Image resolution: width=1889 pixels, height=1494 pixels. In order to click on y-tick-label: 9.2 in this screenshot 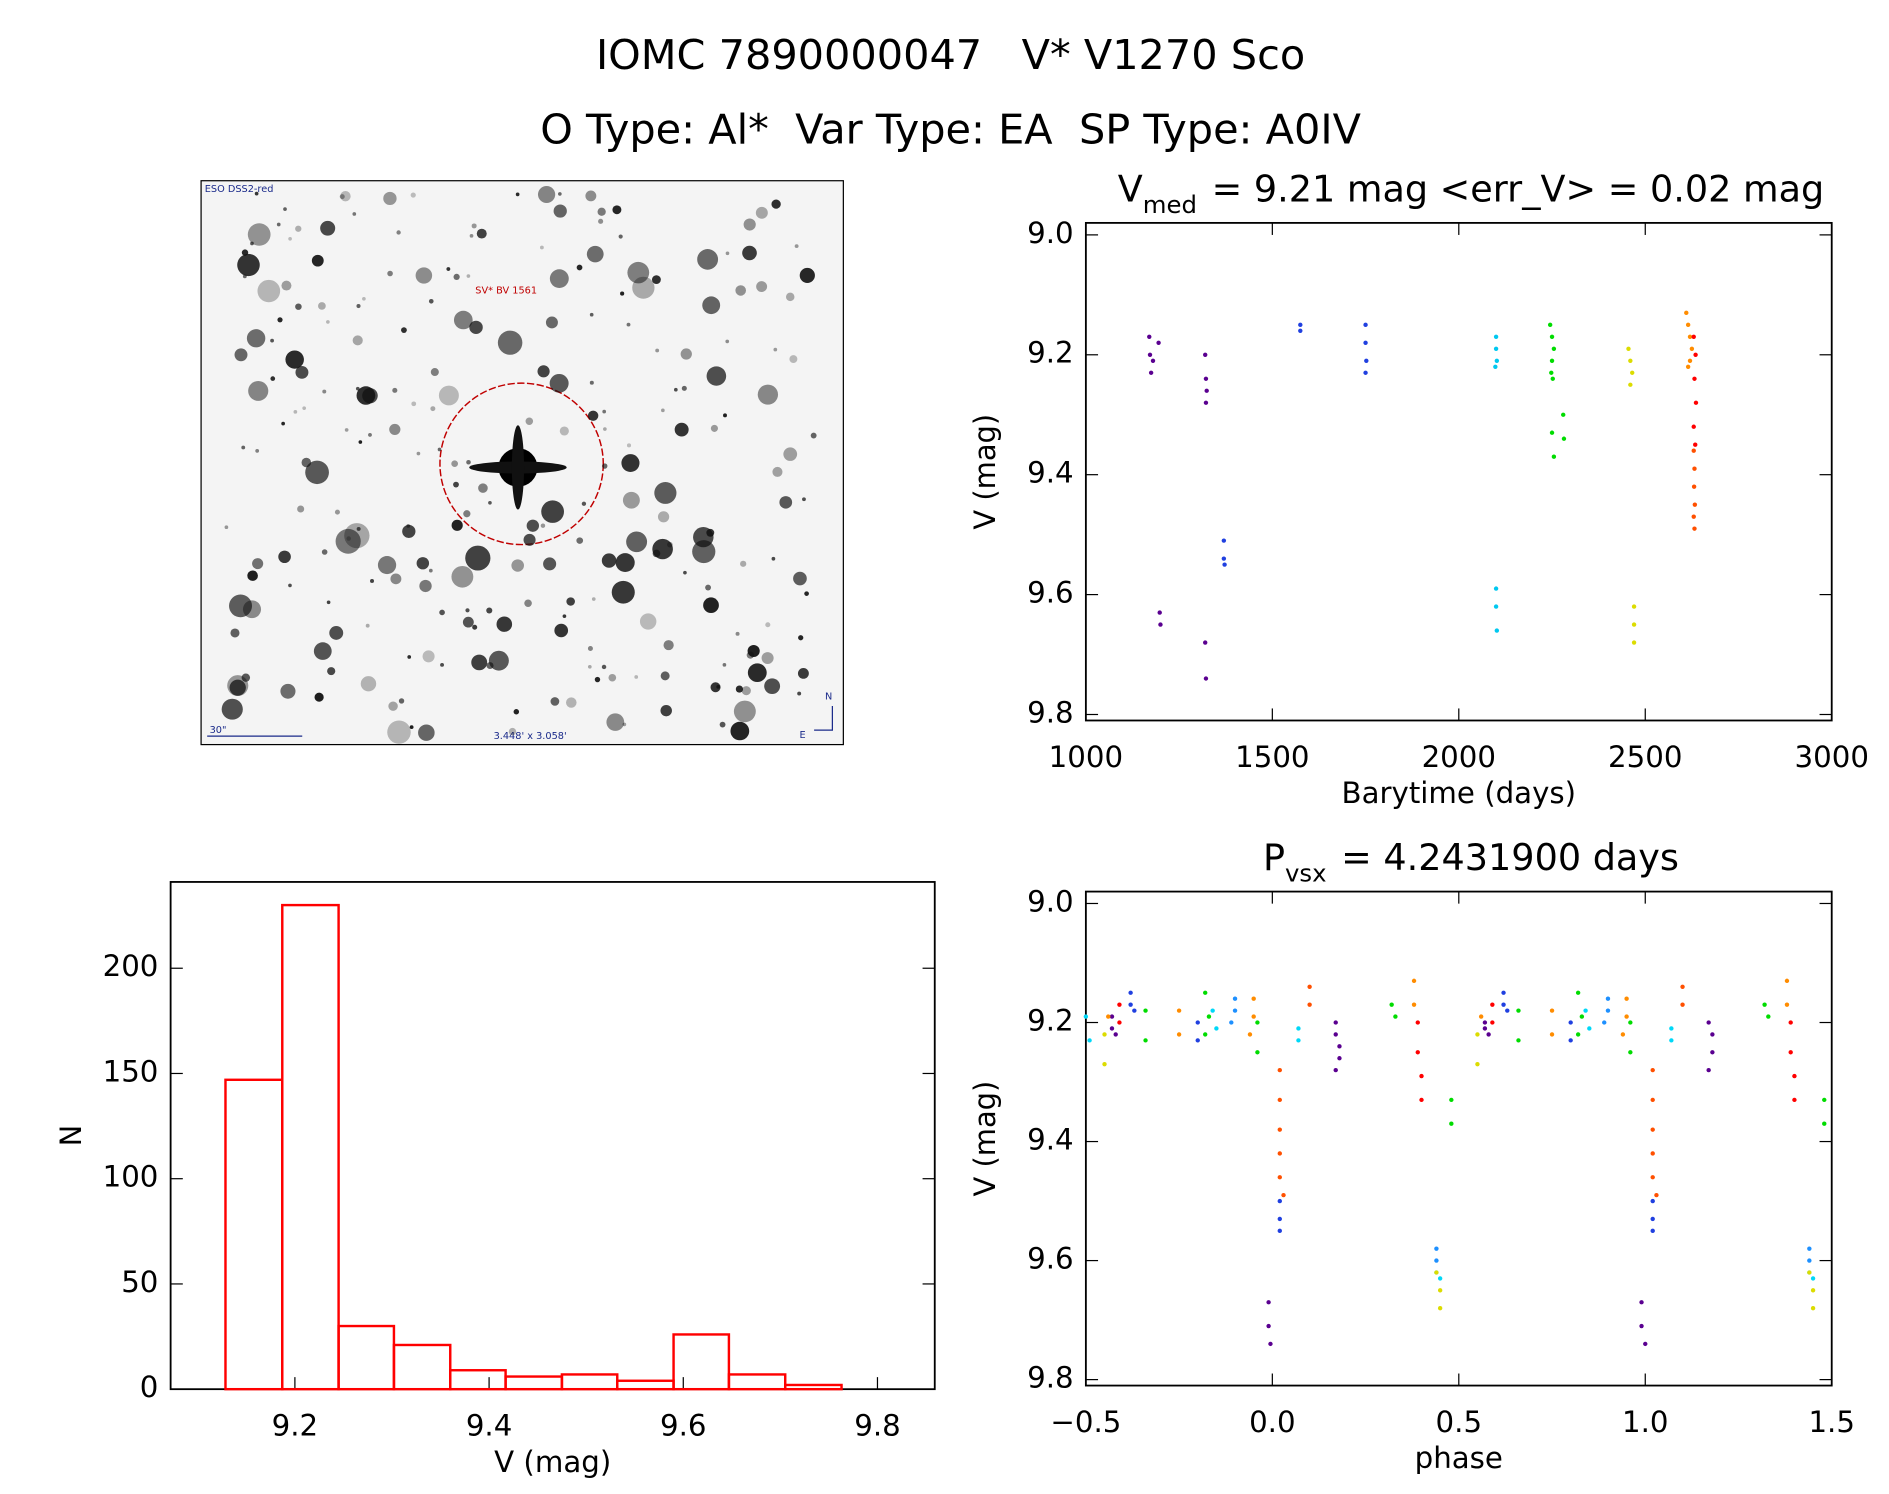, I will do `click(1050, 353)`.